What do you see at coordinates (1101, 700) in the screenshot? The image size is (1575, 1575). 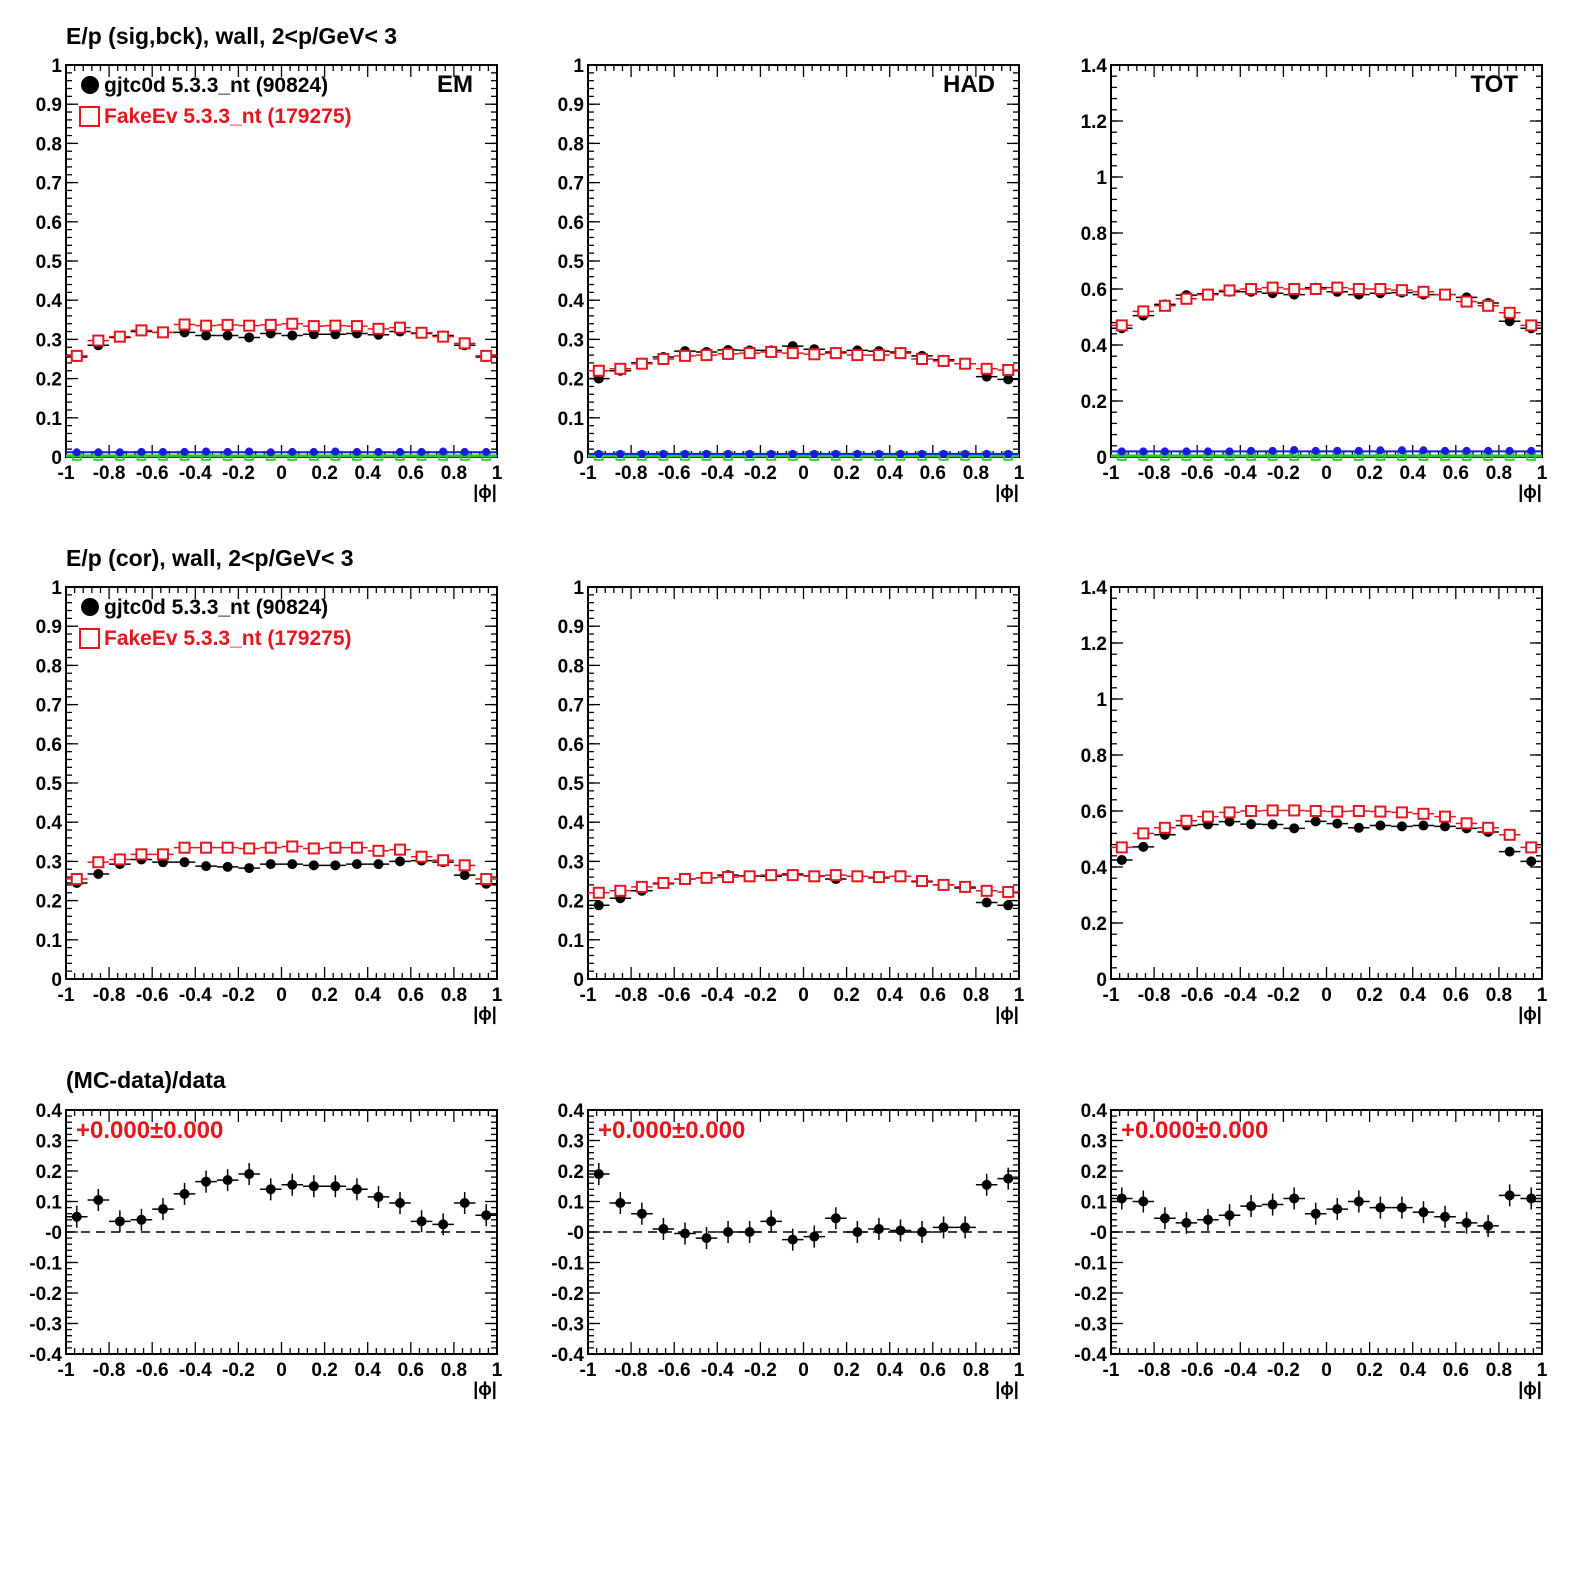 I see `y-tick-label: 1` at bounding box center [1101, 700].